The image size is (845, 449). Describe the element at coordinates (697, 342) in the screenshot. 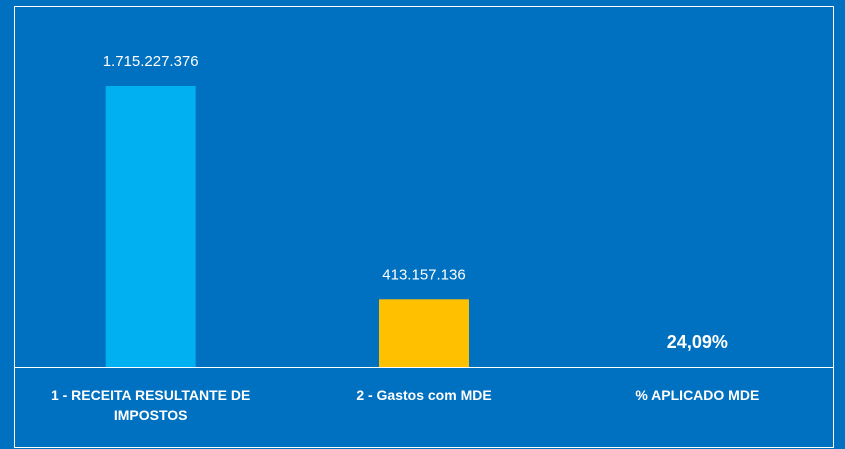

I see `value-label: 24,09%` at that location.